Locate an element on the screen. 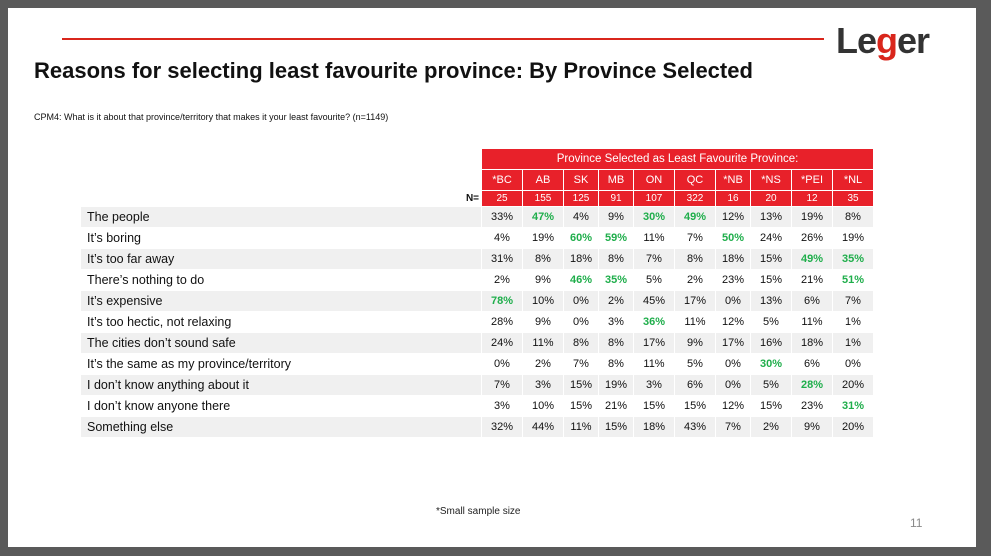  row-label: There’s nothing to do is located at coordinates (146, 280).